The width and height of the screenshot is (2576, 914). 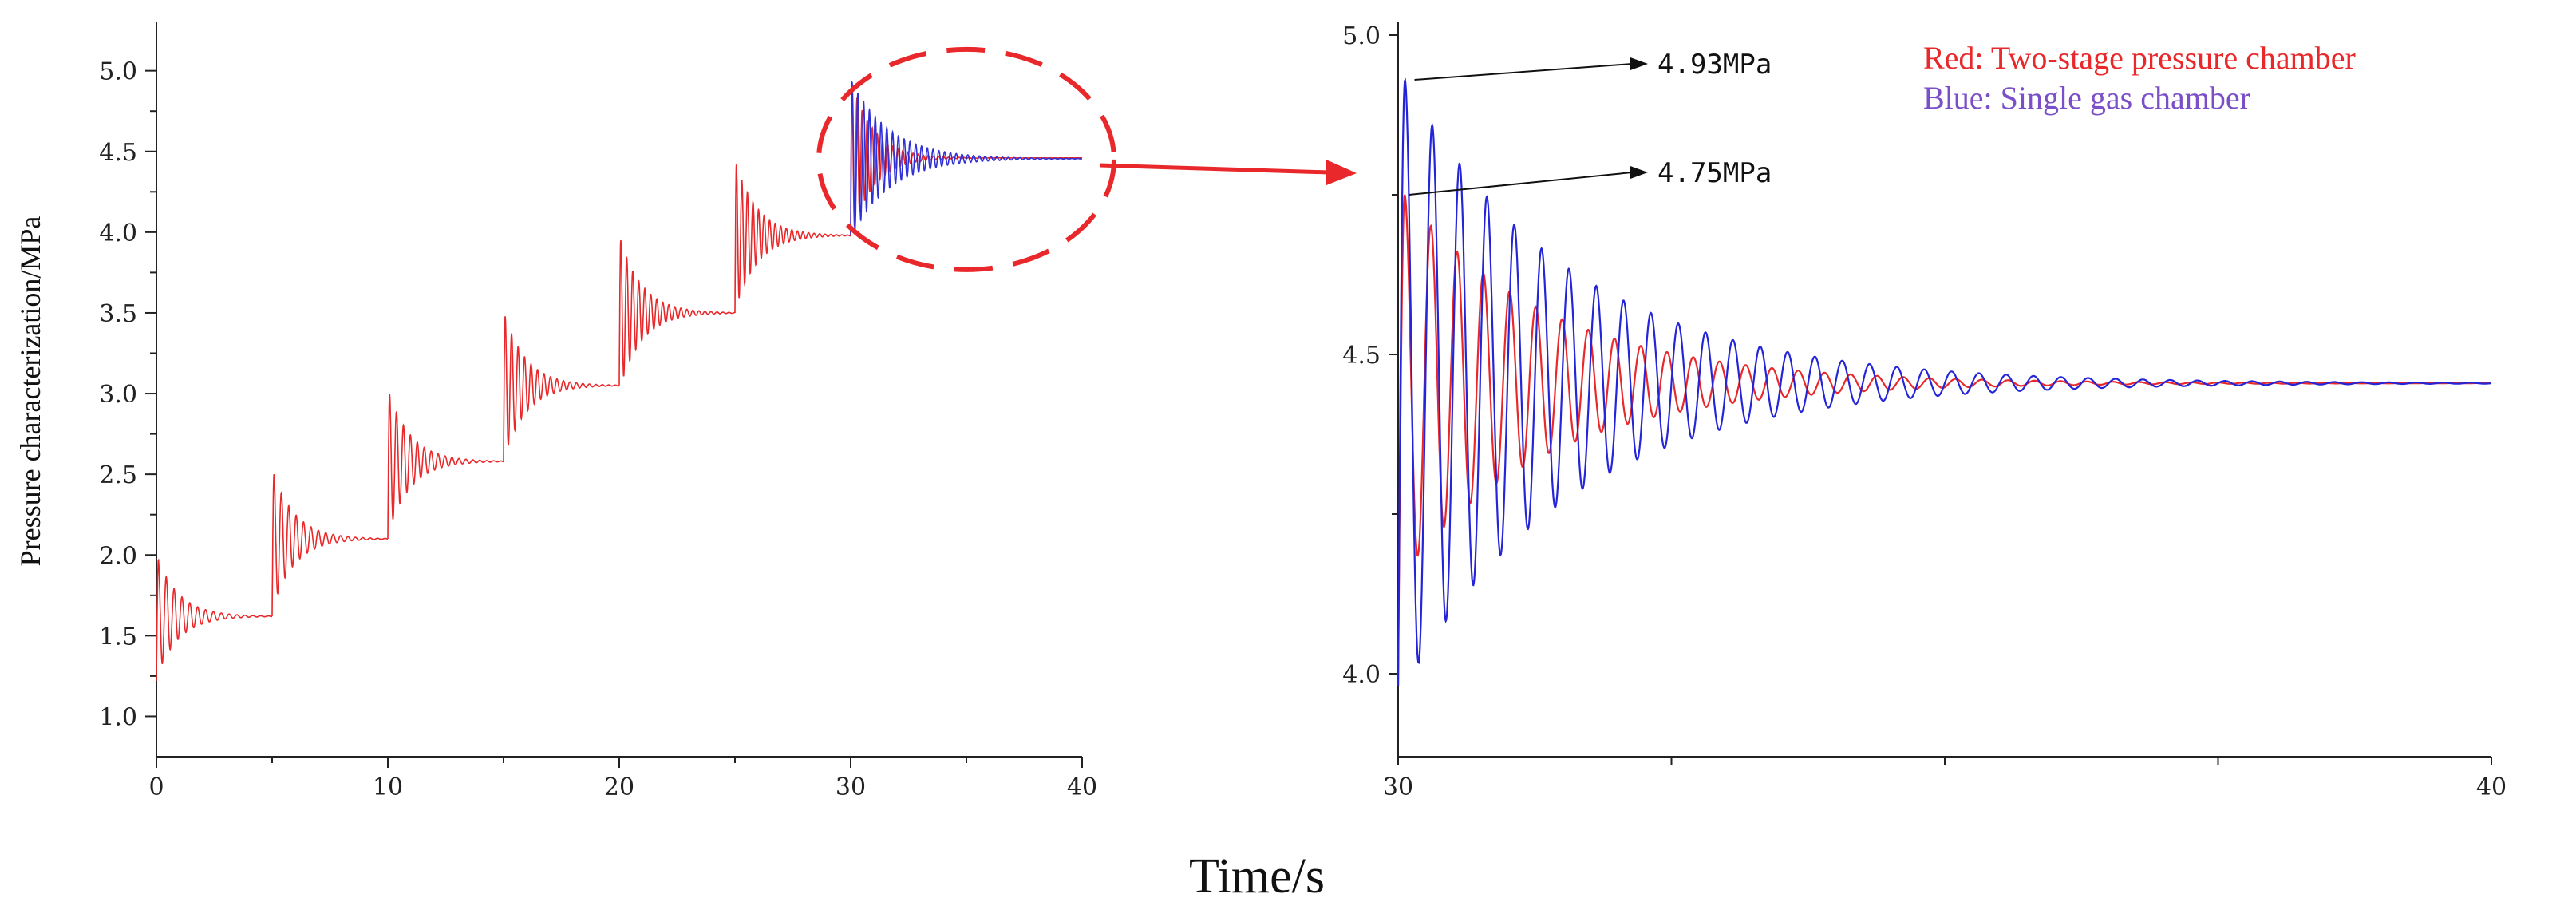 I want to click on zoom-arrow, so click(x=1228, y=172).